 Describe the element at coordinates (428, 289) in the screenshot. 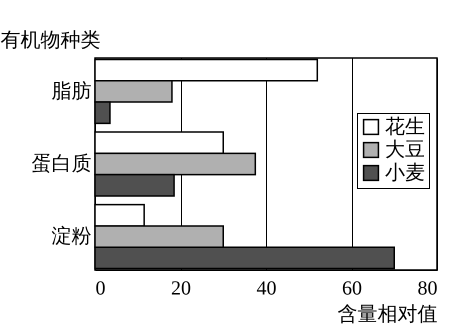

I see `x-tick-label: 80` at that location.